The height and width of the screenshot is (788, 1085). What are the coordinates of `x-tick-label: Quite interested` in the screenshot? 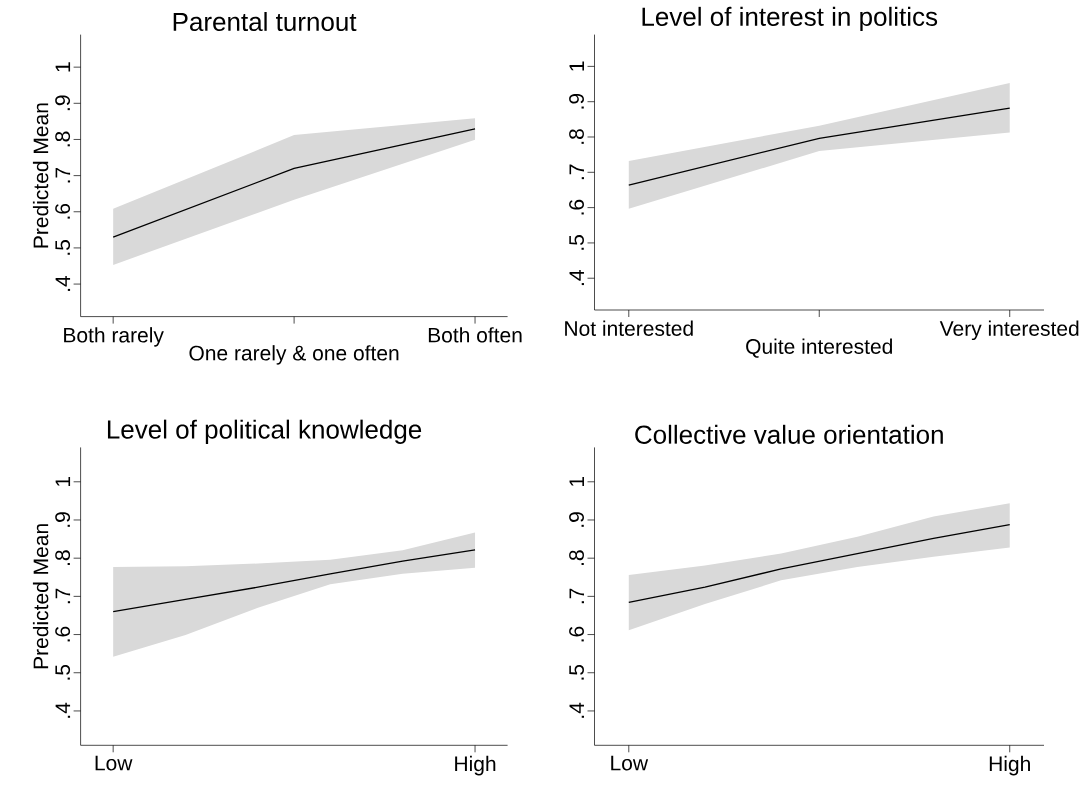 It's located at (819, 348).